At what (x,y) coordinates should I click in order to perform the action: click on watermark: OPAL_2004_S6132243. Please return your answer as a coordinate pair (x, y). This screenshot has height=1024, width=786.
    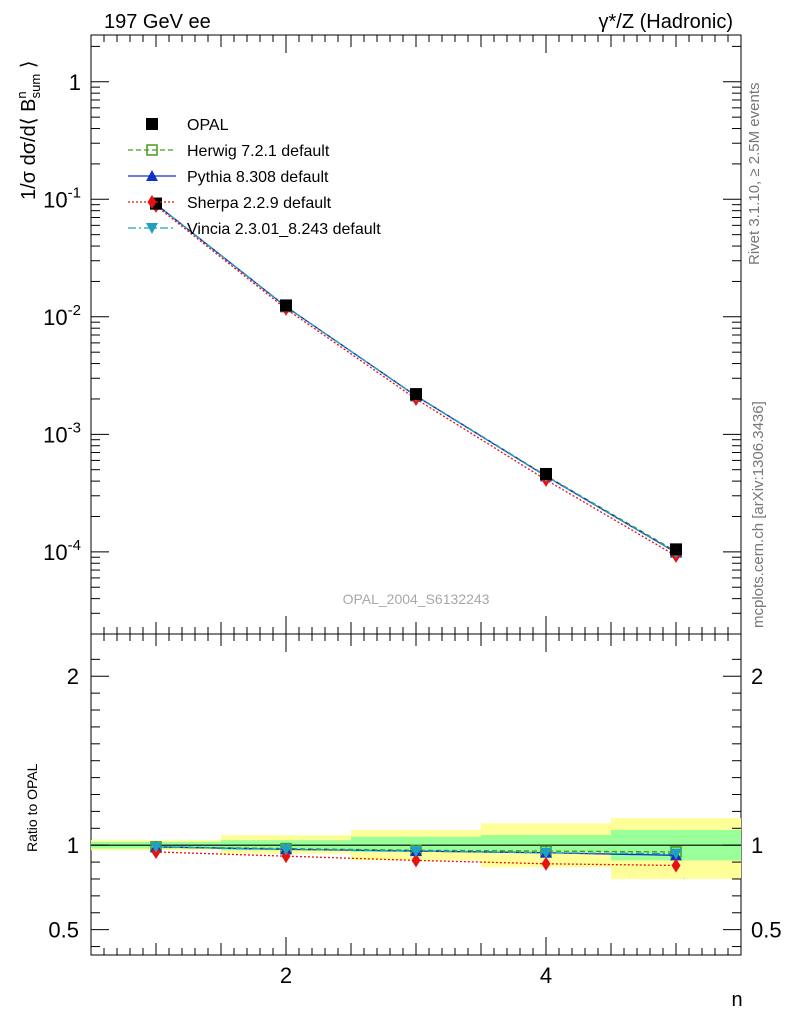
    Looking at the image, I should click on (416, 599).